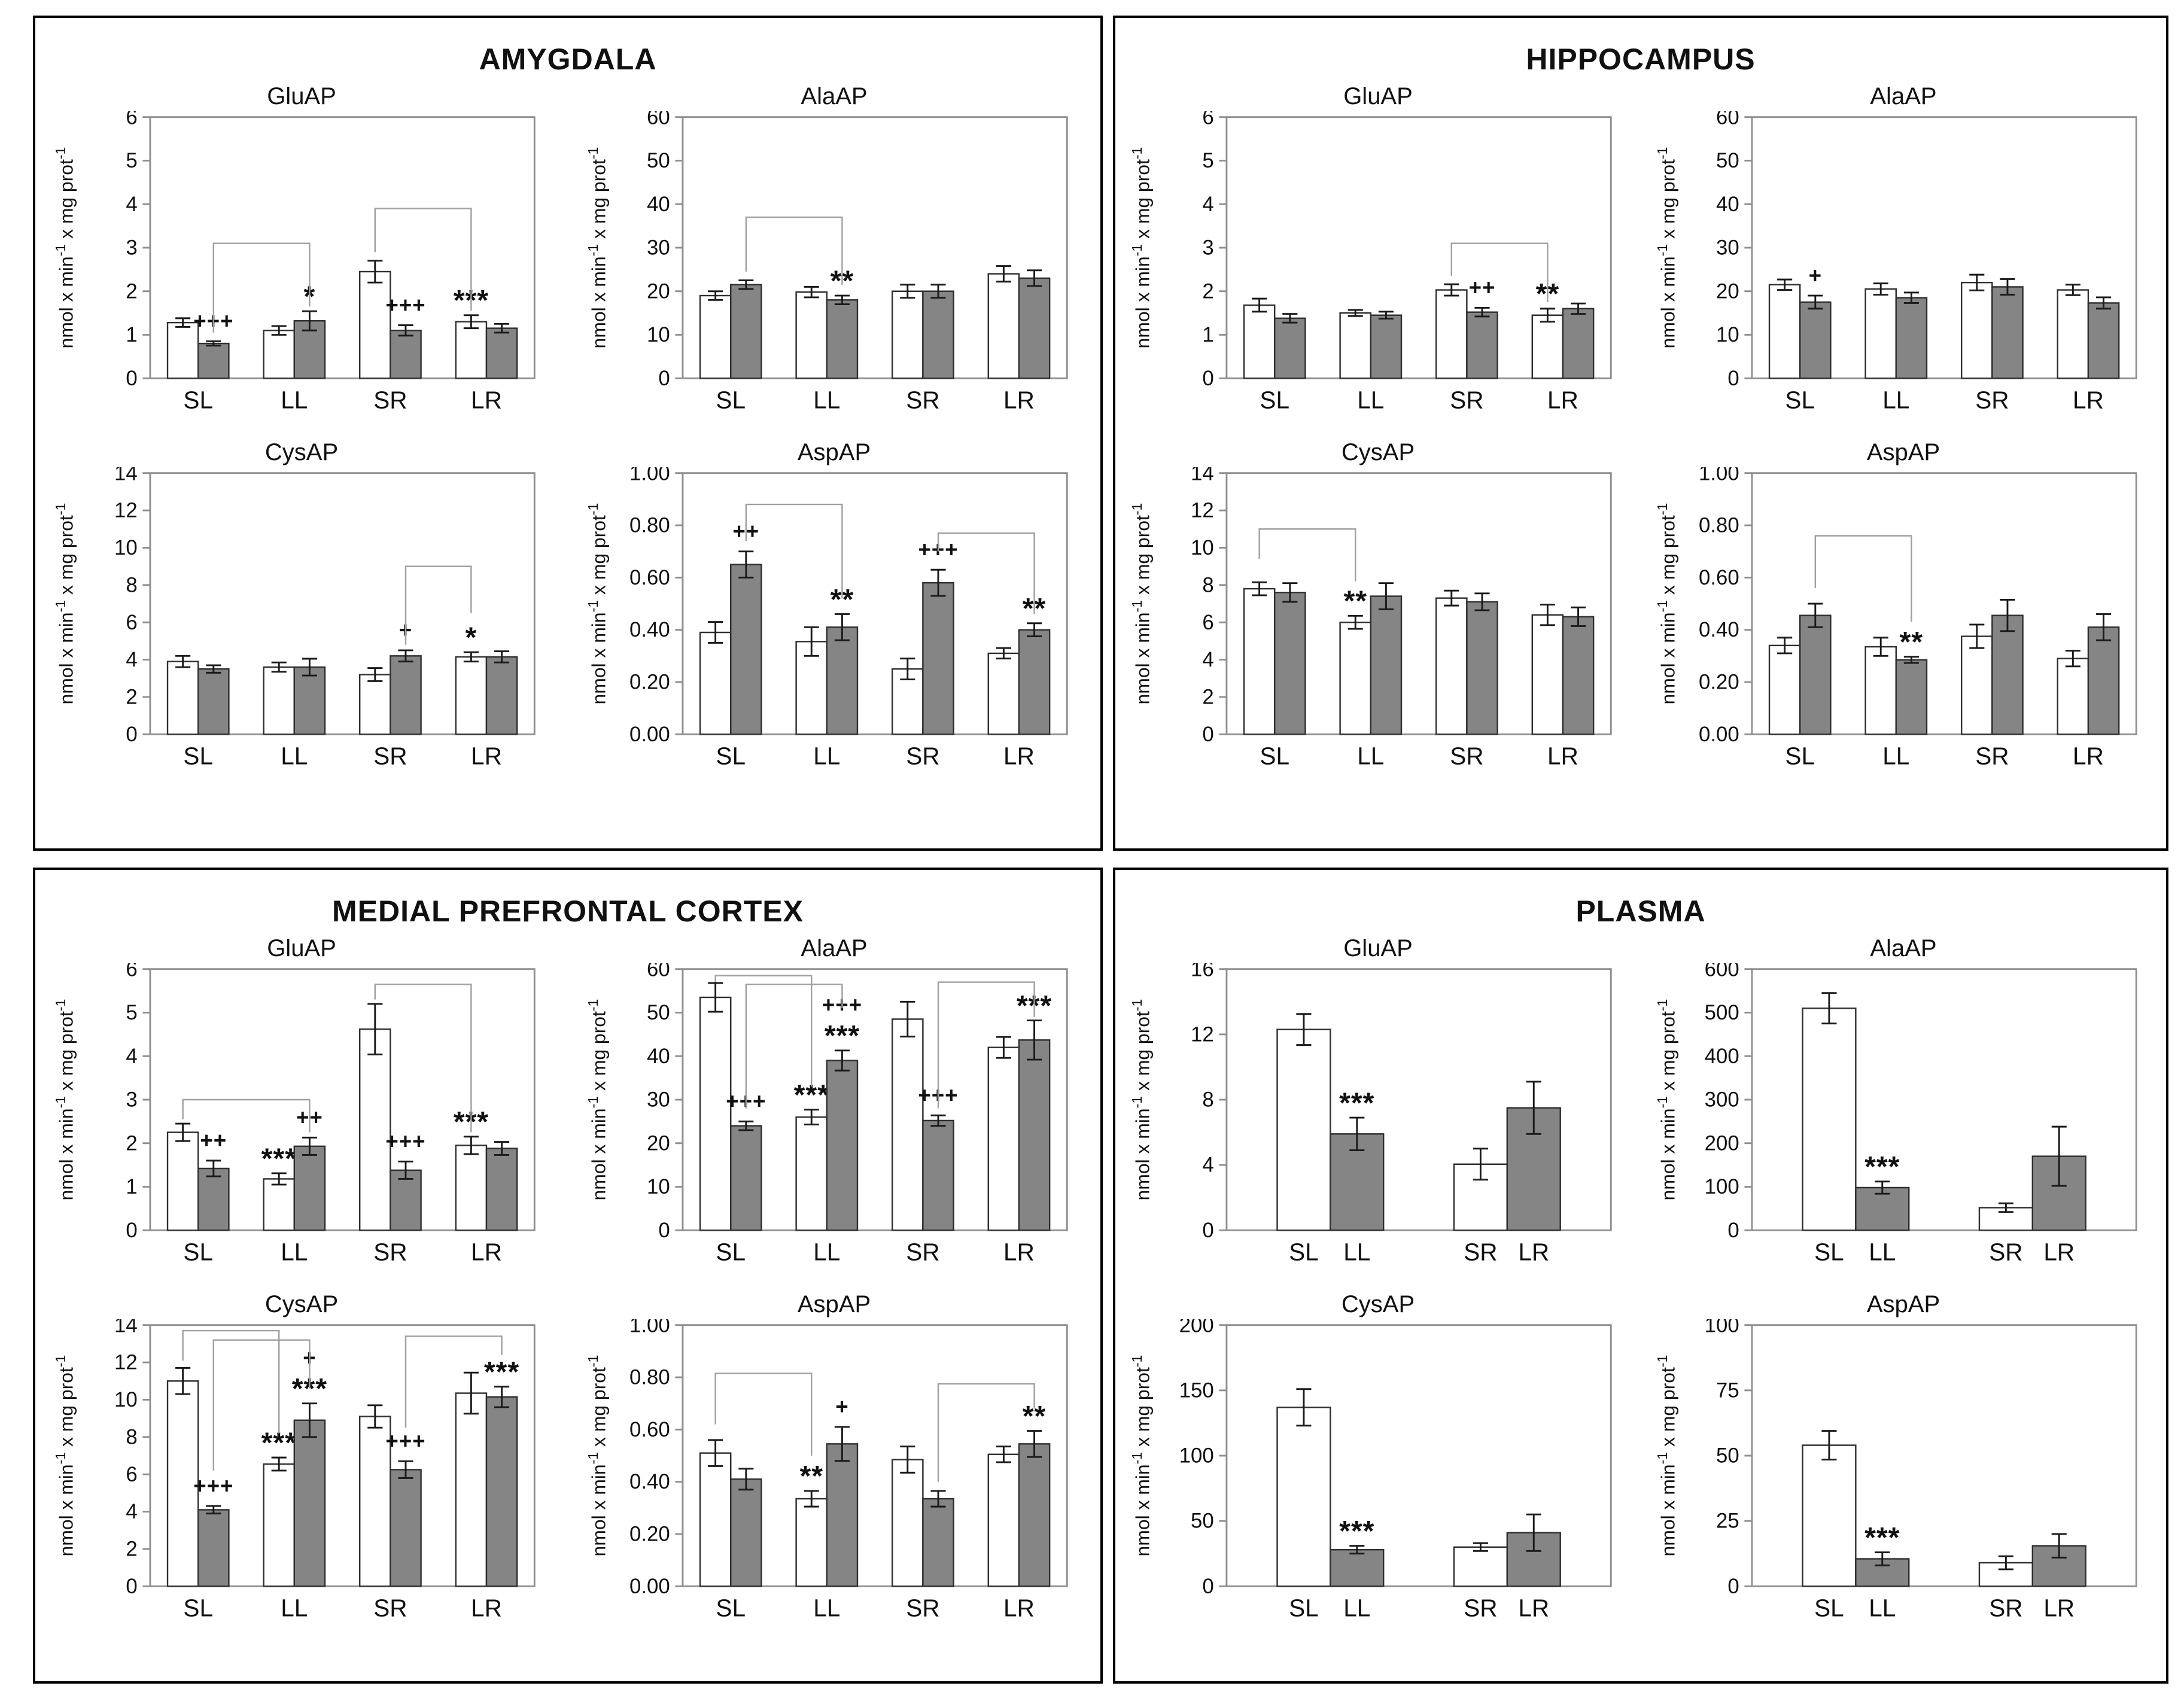  I want to click on svg-text: 40, so click(658, 204).